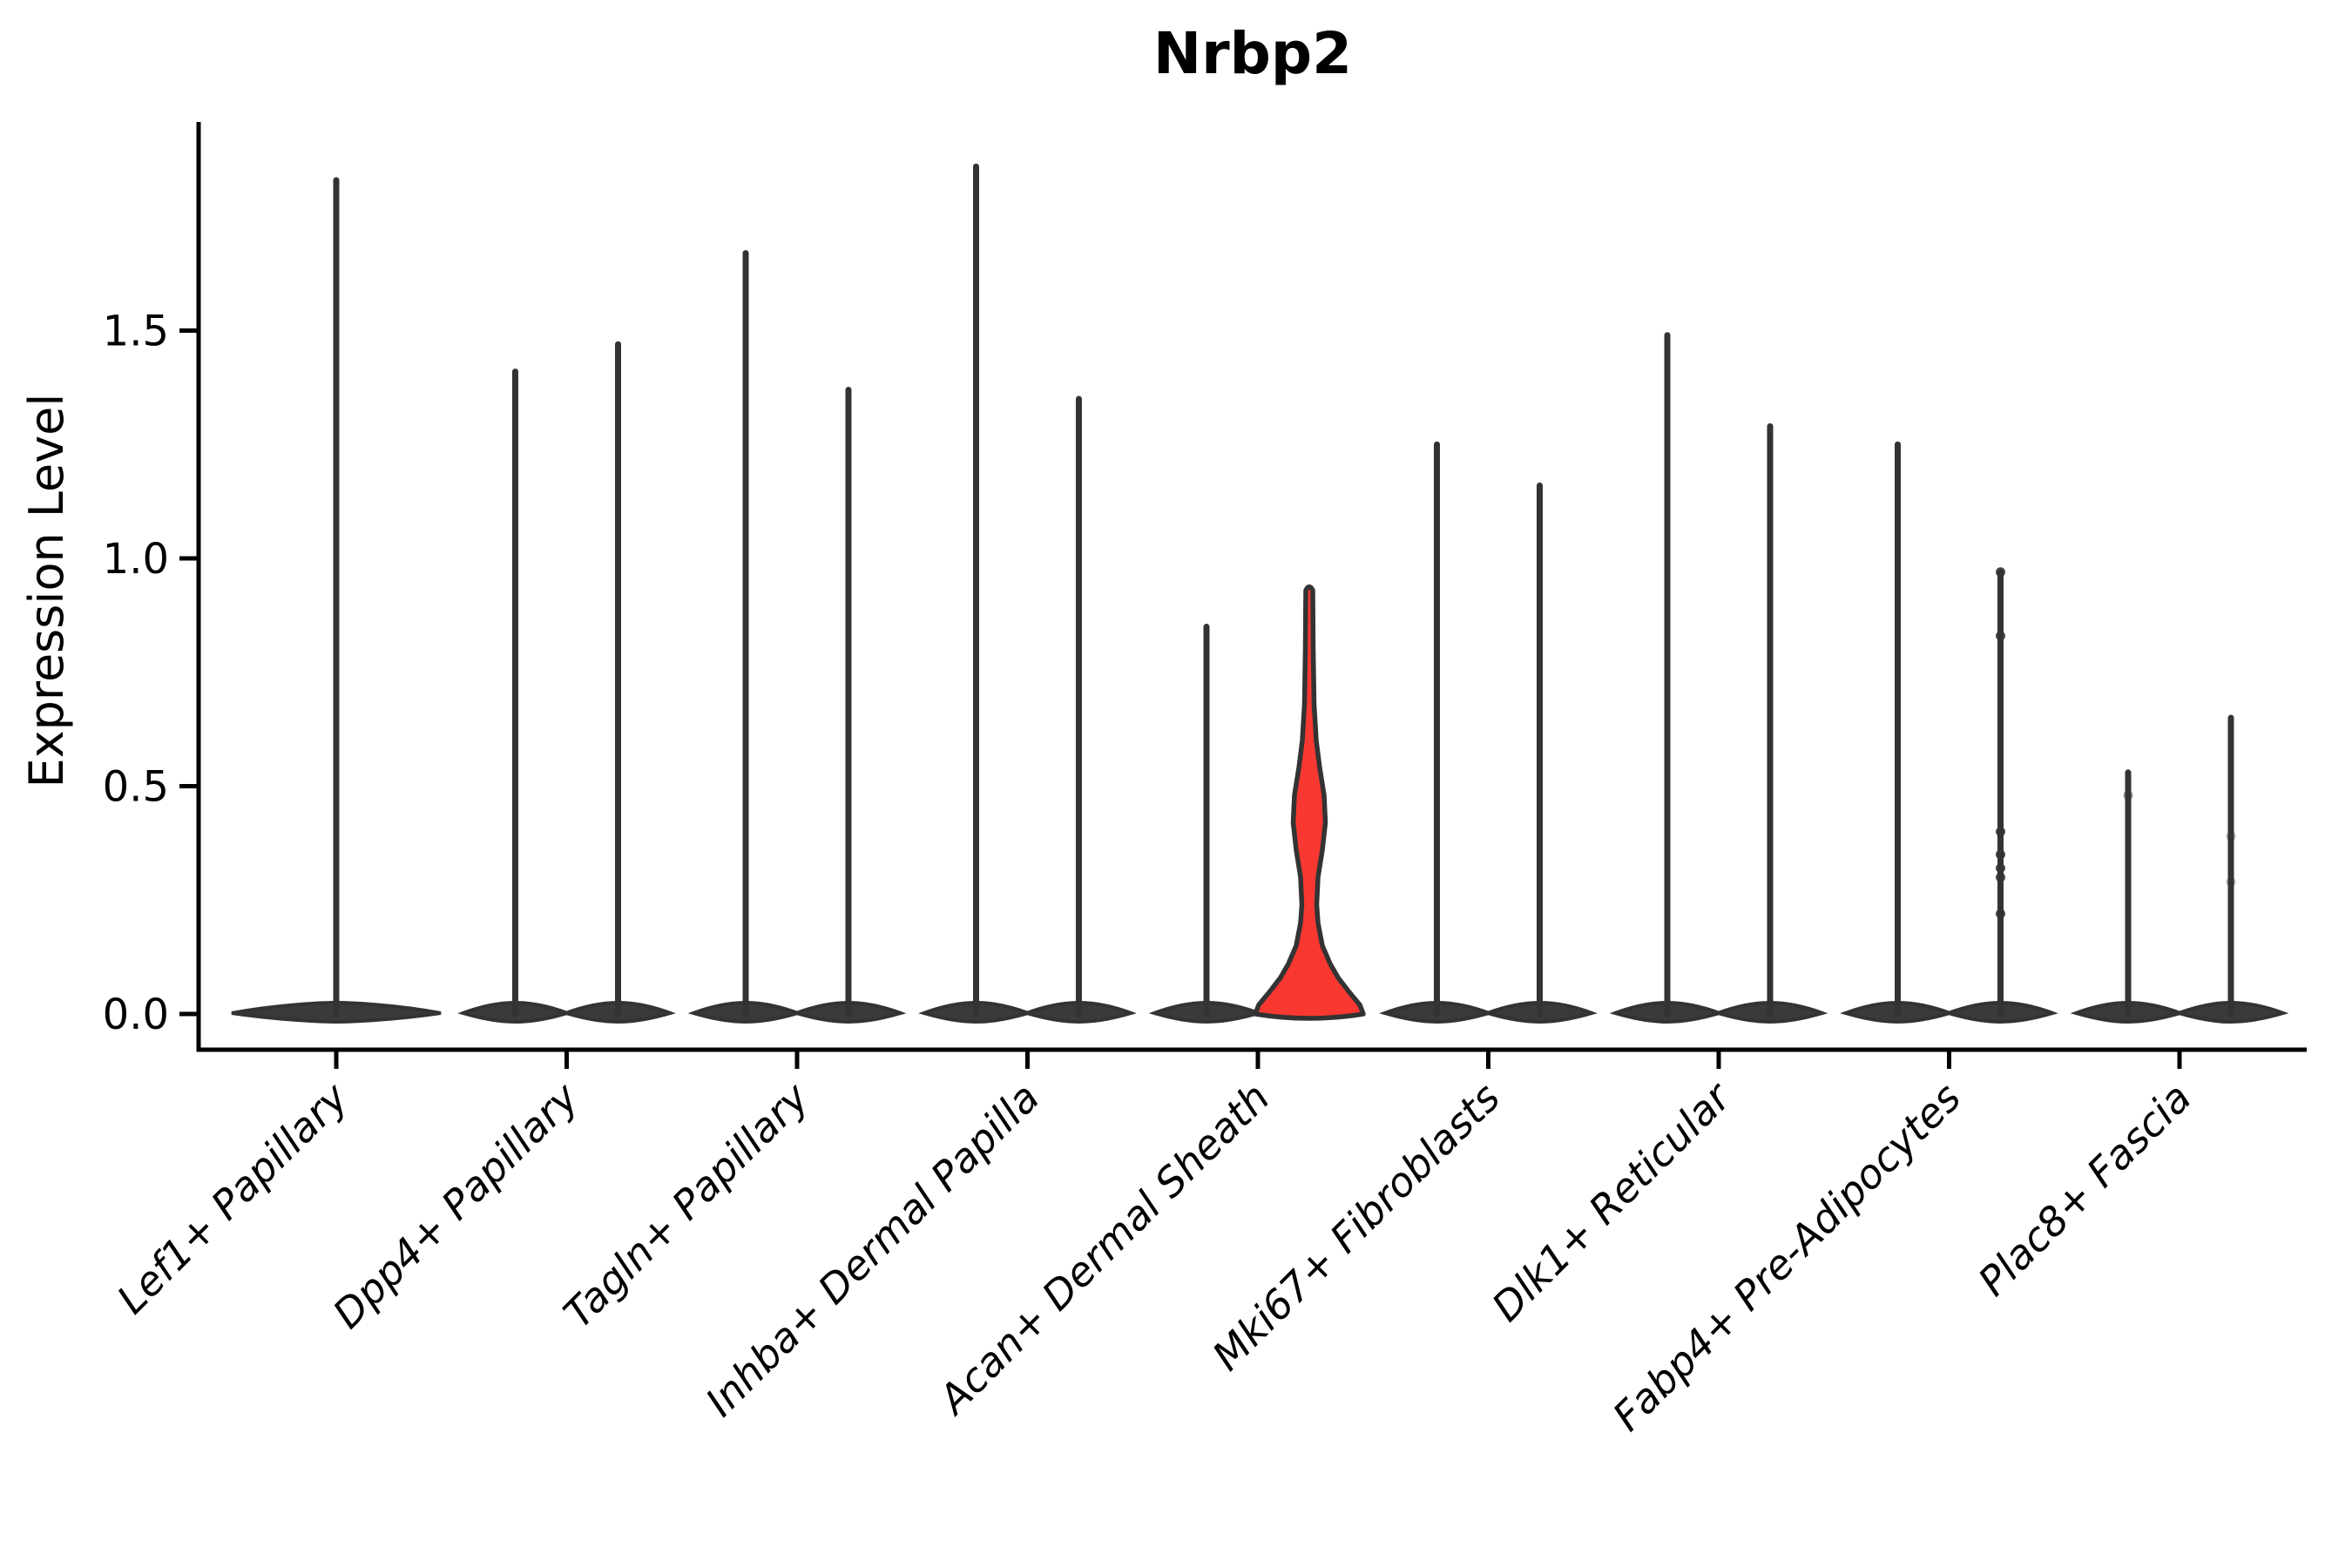 This screenshot has width=2352, height=1568. Describe the element at coordinates (233, 1197) in the screenshot. I see `x-tick-label: Lef1+ Papillary` at that location.